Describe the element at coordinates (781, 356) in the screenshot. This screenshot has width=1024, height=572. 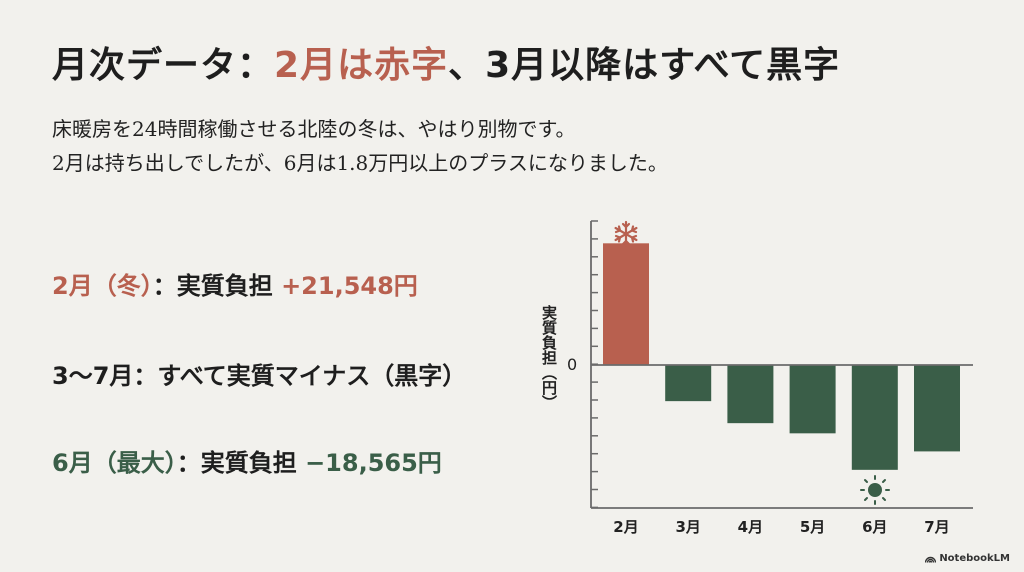
I see `bars` at that location.